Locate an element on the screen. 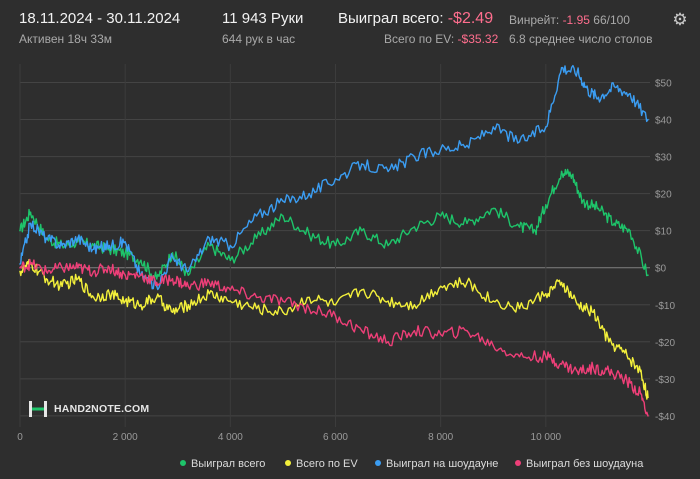 The image size is (700, 479). x-tick-label: 6 000 is located at coordinates (335, 437).